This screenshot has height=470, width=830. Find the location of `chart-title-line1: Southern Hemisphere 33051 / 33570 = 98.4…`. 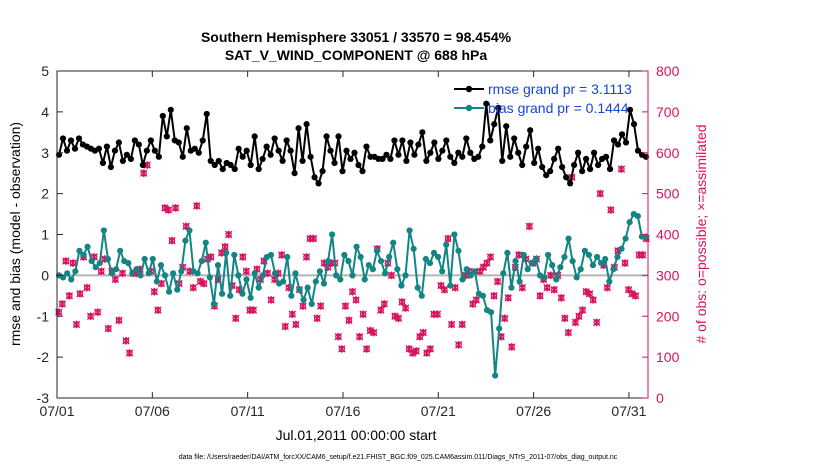

chart-title-line1: Southern Hemisphere 33051 / 33570 = 98.4… is located at coordinates (356, 37).